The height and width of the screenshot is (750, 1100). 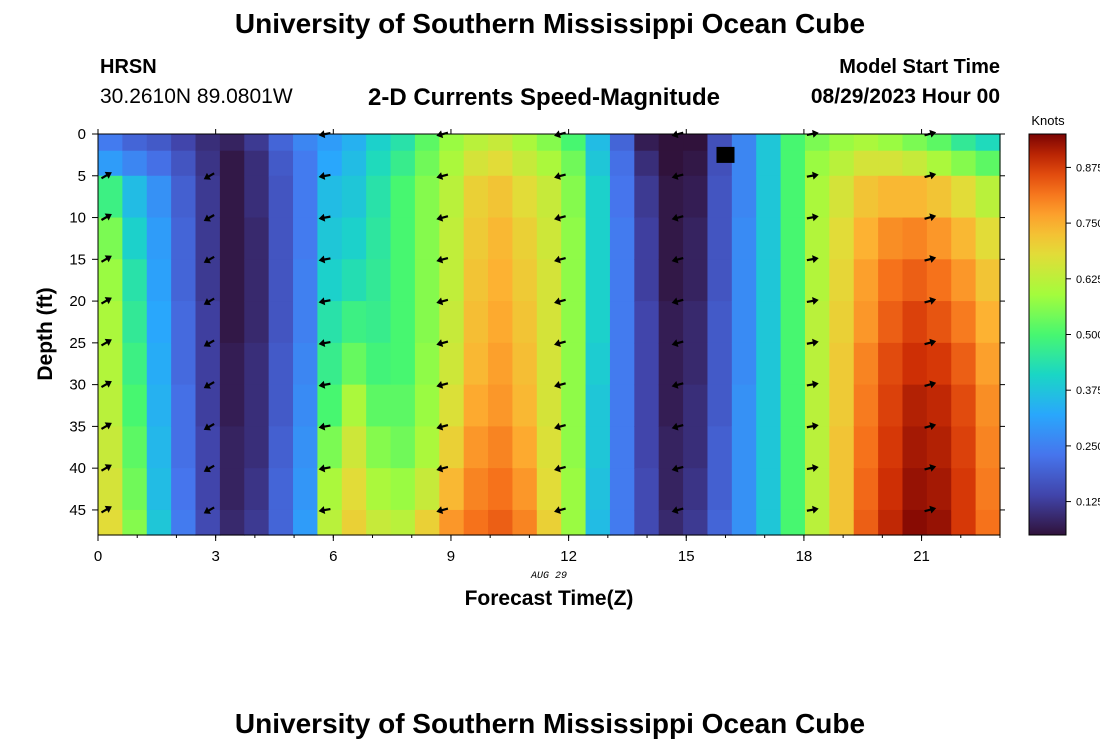 I want to click on y-tick-label: 10, so click(x=77, y=218).